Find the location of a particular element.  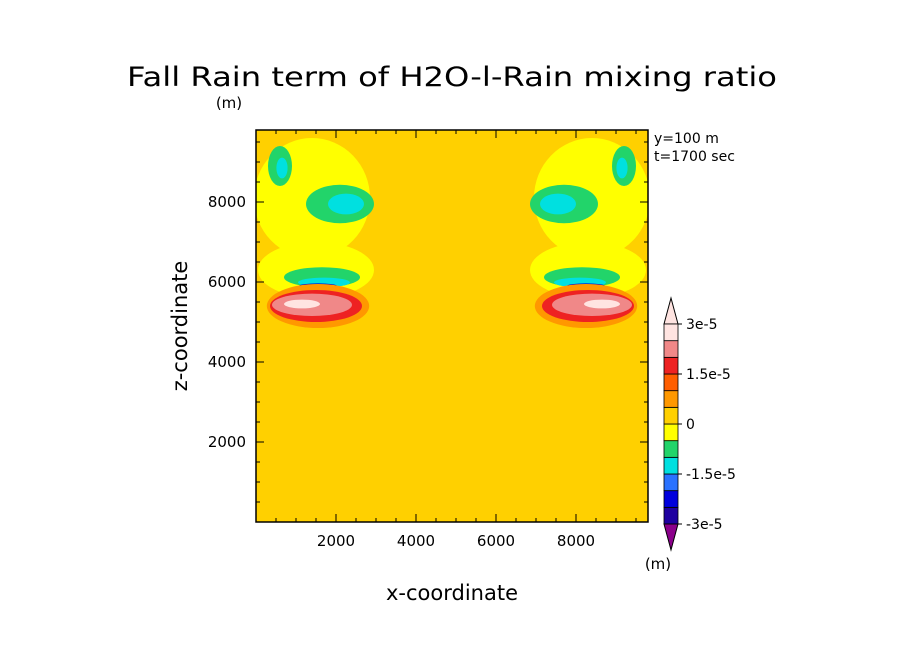

y-tick-label: 8000 is located at coordinates (227, 202).